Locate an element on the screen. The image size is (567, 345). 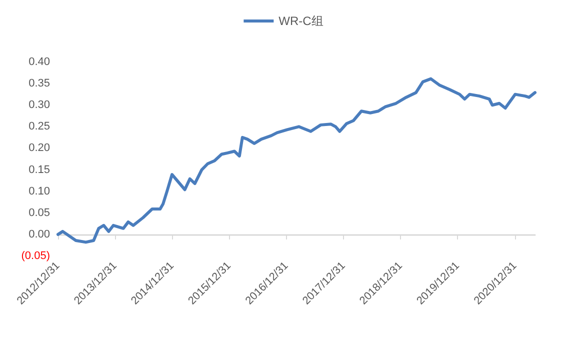
y-tick-label: 0.35 is located at coordinates (39, 84).